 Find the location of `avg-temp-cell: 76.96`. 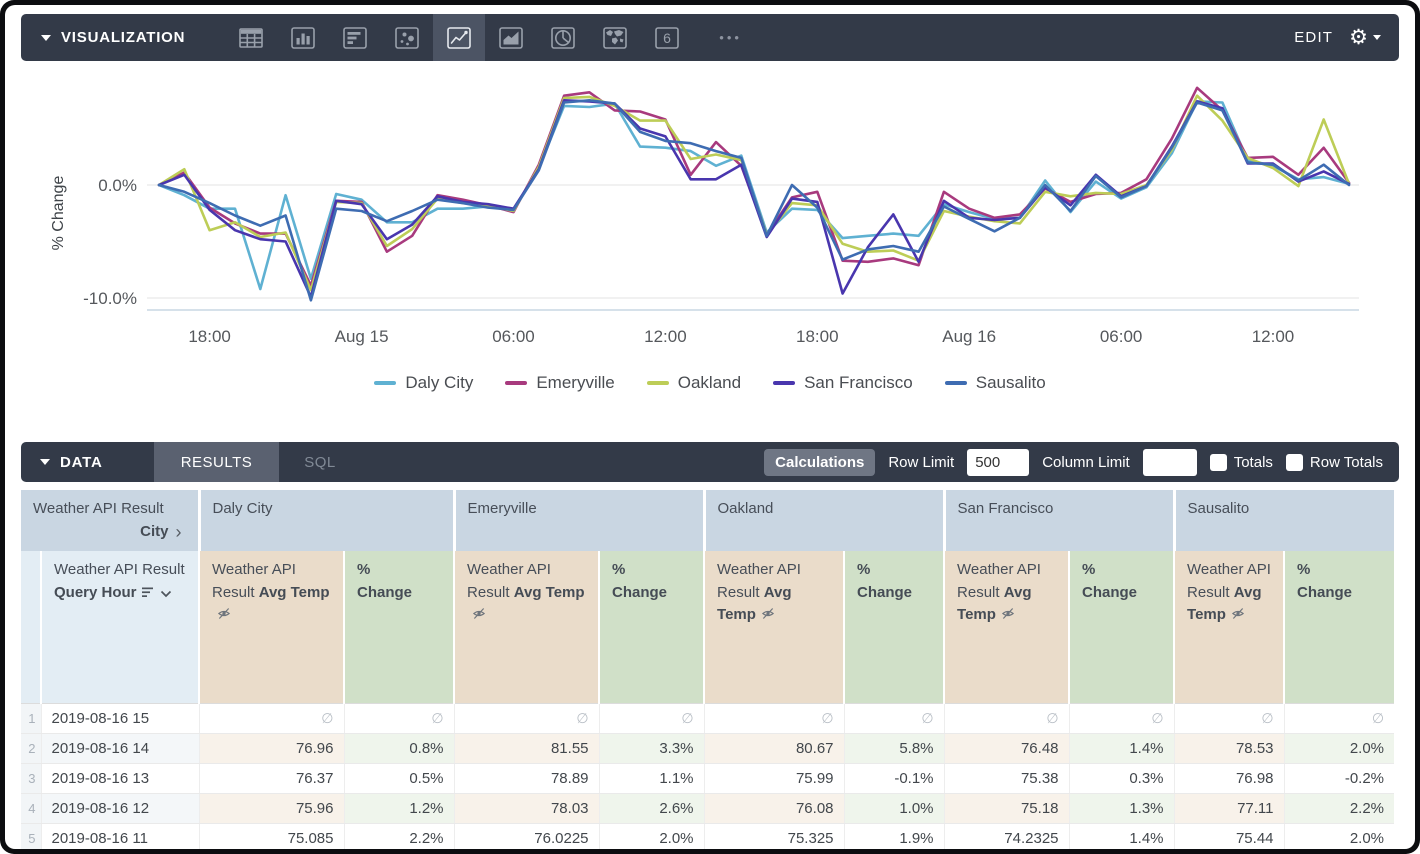

avg-temp-cell: 76.96 is located at coordinates (271, 748).